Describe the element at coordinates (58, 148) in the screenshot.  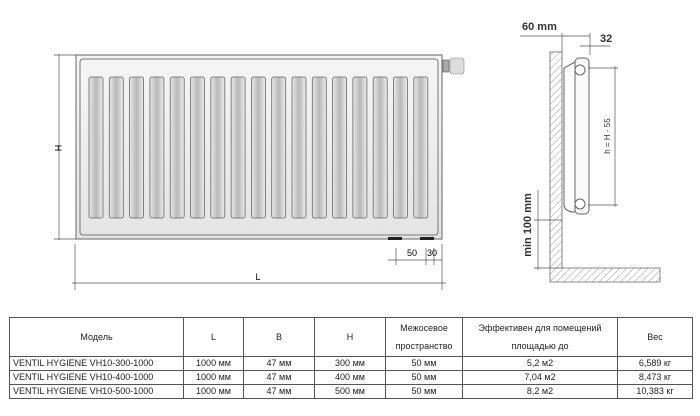
I see `height-label: H` at that location.